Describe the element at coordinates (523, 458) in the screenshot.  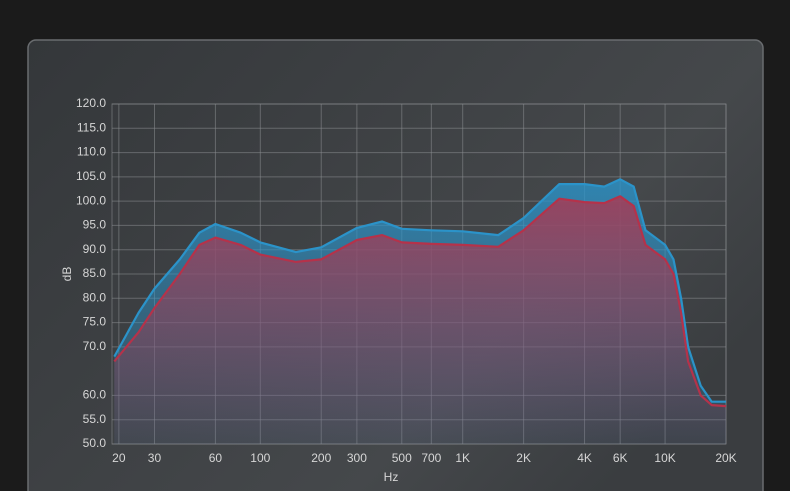
I see `x-tick-label: 2K` at that location.